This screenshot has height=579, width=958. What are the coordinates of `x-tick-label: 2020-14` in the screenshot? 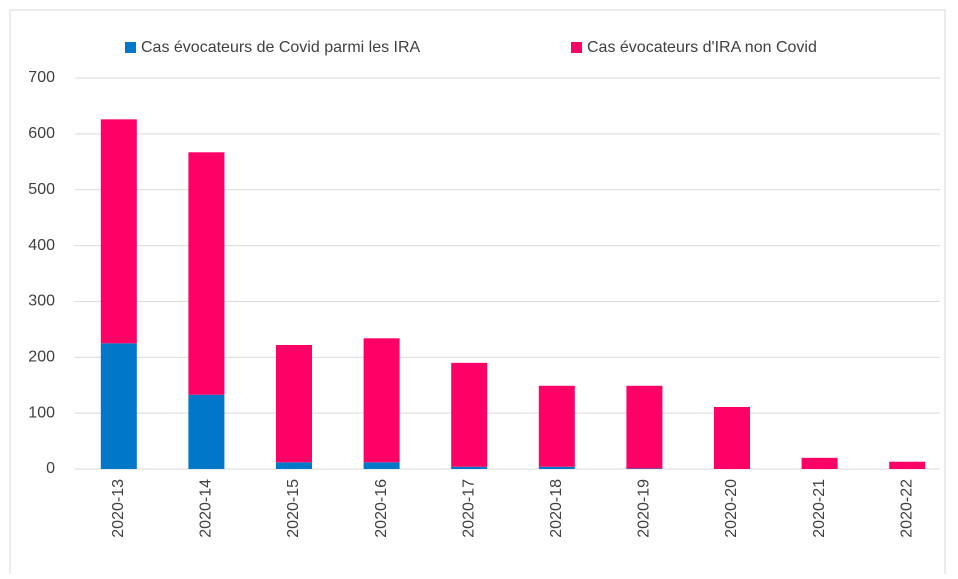 It's located at (206, 508).